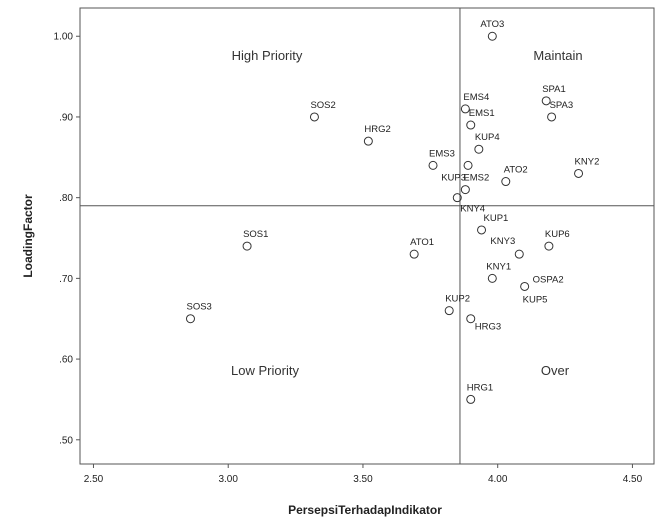  I want to click on data-point-label: KNY2, so click(587, 161).